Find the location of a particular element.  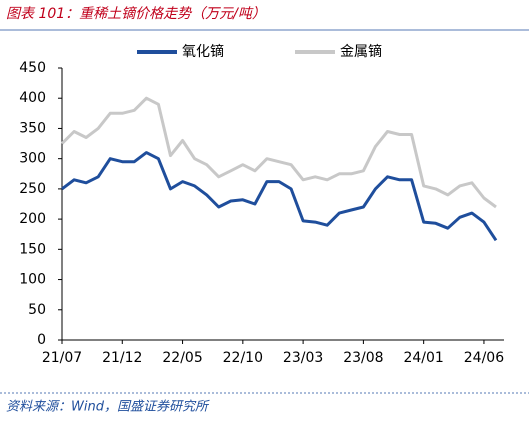

legend-label: 金属镝 is located at coordinates (361, 51).